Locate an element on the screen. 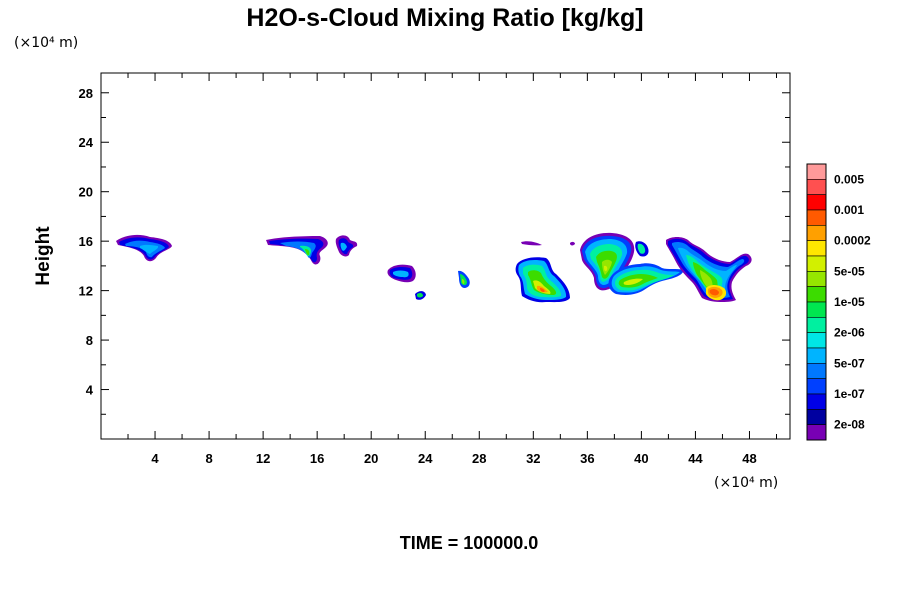 The width and height of the screenshot is (900, 600). colorbar-label: 0.0002 is located at coordinates (852, 241).